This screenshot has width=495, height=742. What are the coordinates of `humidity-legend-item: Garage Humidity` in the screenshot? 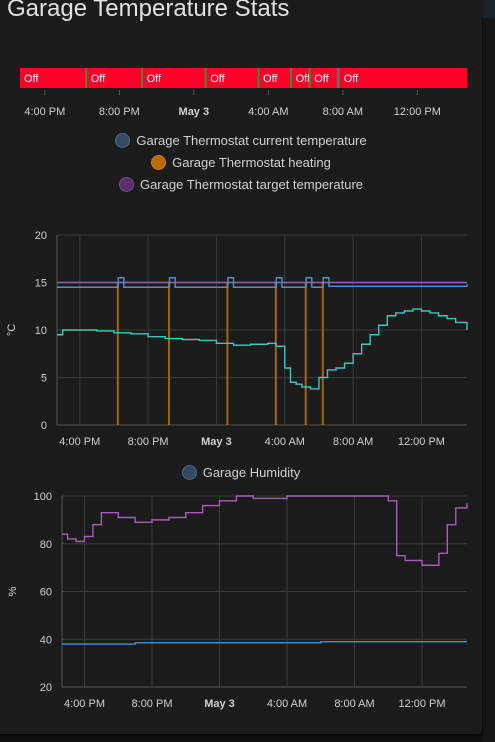 It's located at (241, 472).